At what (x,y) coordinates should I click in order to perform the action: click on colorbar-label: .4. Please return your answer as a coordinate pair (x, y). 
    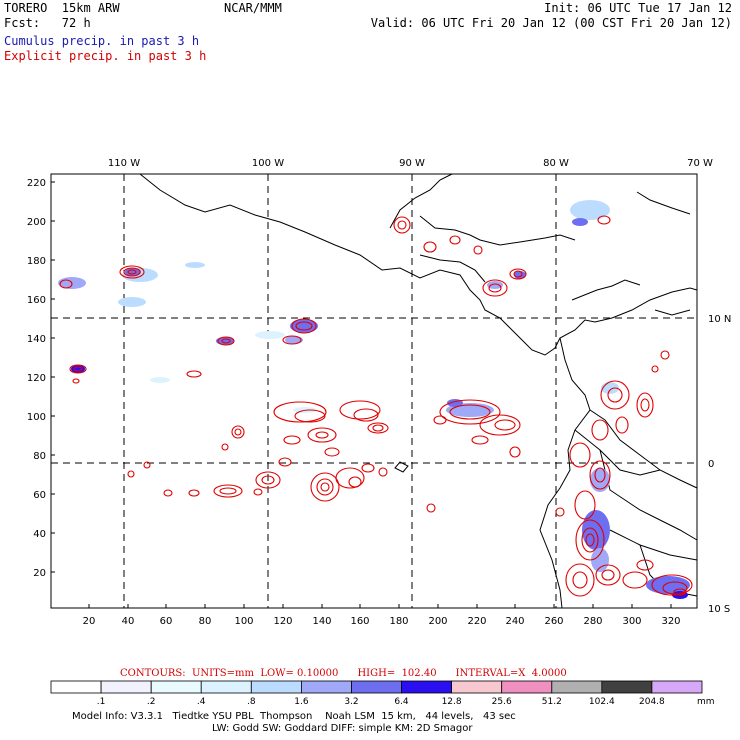
    Looking at the image, I should click on (201, 702).